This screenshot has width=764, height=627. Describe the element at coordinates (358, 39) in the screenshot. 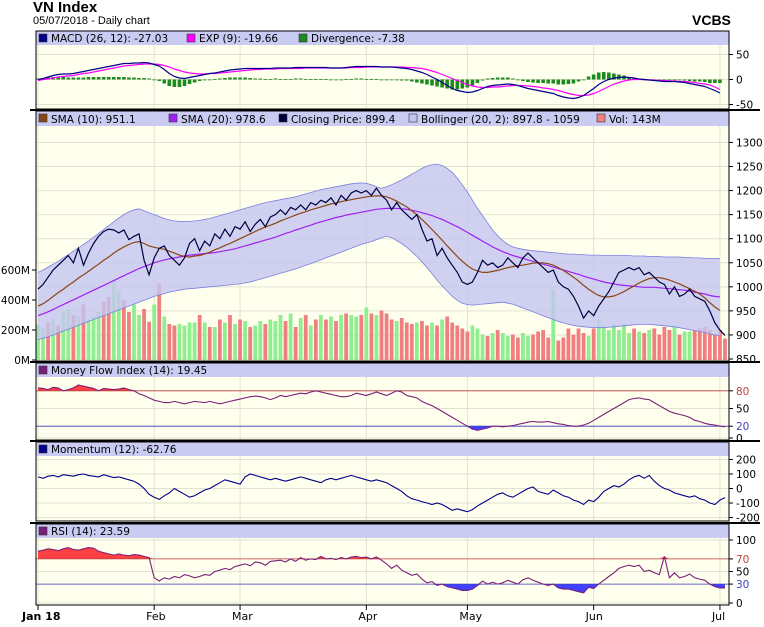

I see `macd-legend-label: Divergence: -7.38` at that location.